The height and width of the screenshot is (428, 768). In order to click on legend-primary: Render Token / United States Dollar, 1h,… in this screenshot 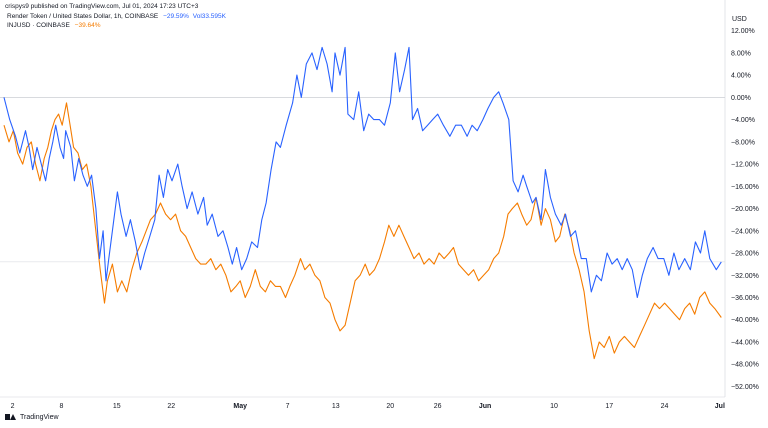, I will do `click(116, 16)`.